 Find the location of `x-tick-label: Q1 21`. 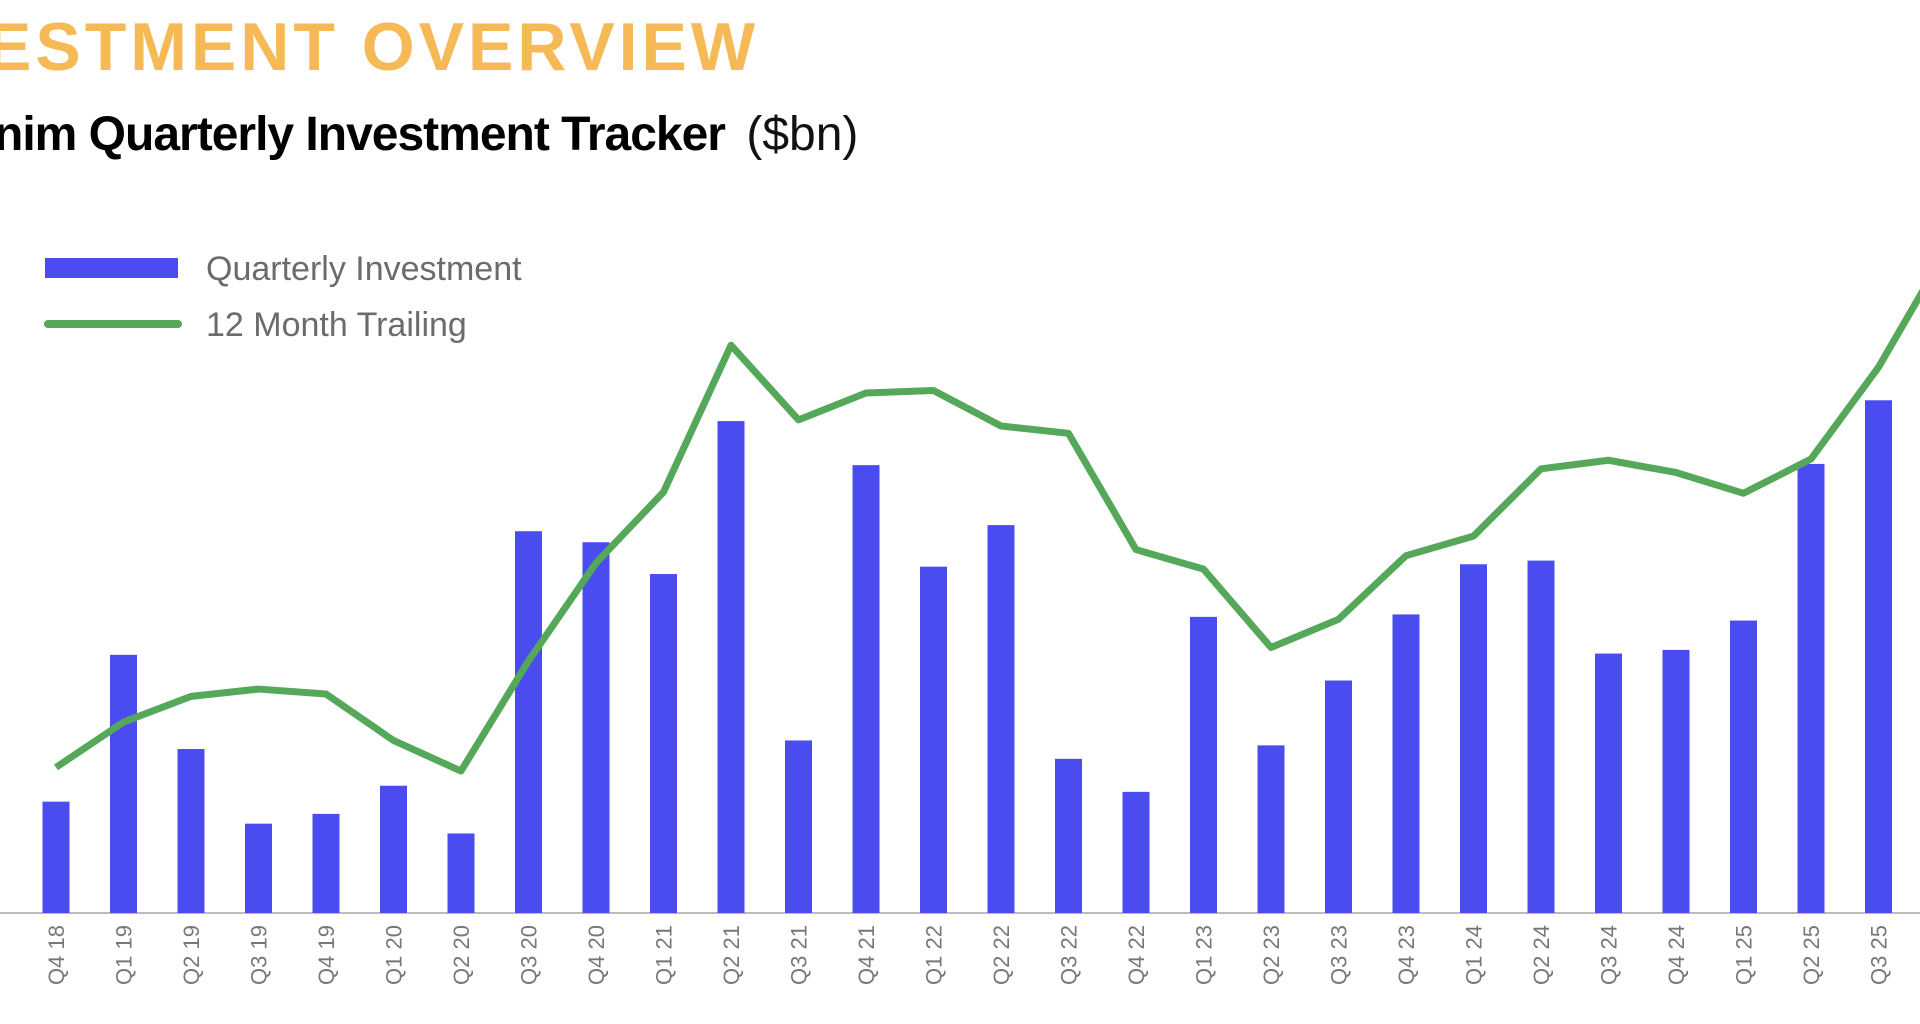

x-tick-label: Q1 21 is located at coordinates (664, 955).